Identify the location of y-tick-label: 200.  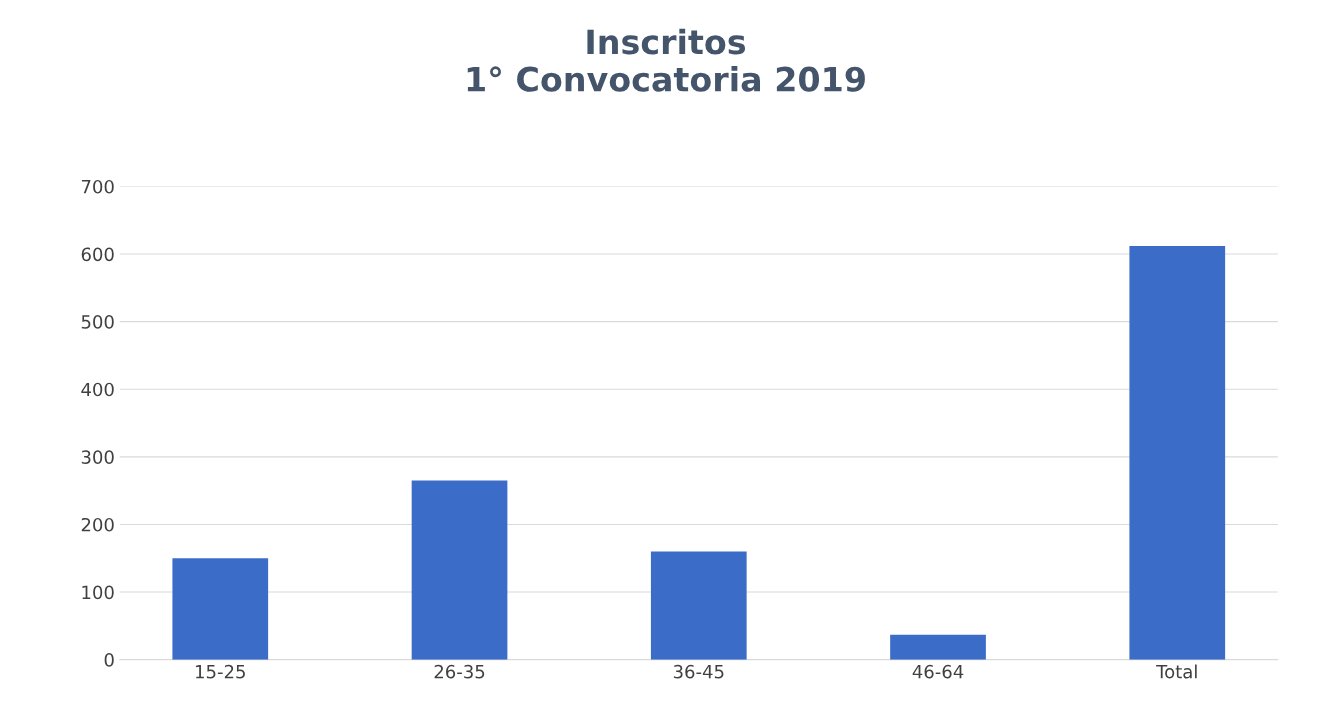
(97, 524).